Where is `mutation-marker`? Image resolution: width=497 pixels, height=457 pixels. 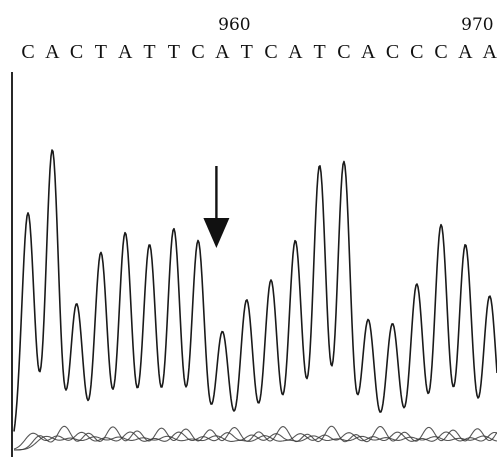 mutation-marker is located at coordinates (216, 207).